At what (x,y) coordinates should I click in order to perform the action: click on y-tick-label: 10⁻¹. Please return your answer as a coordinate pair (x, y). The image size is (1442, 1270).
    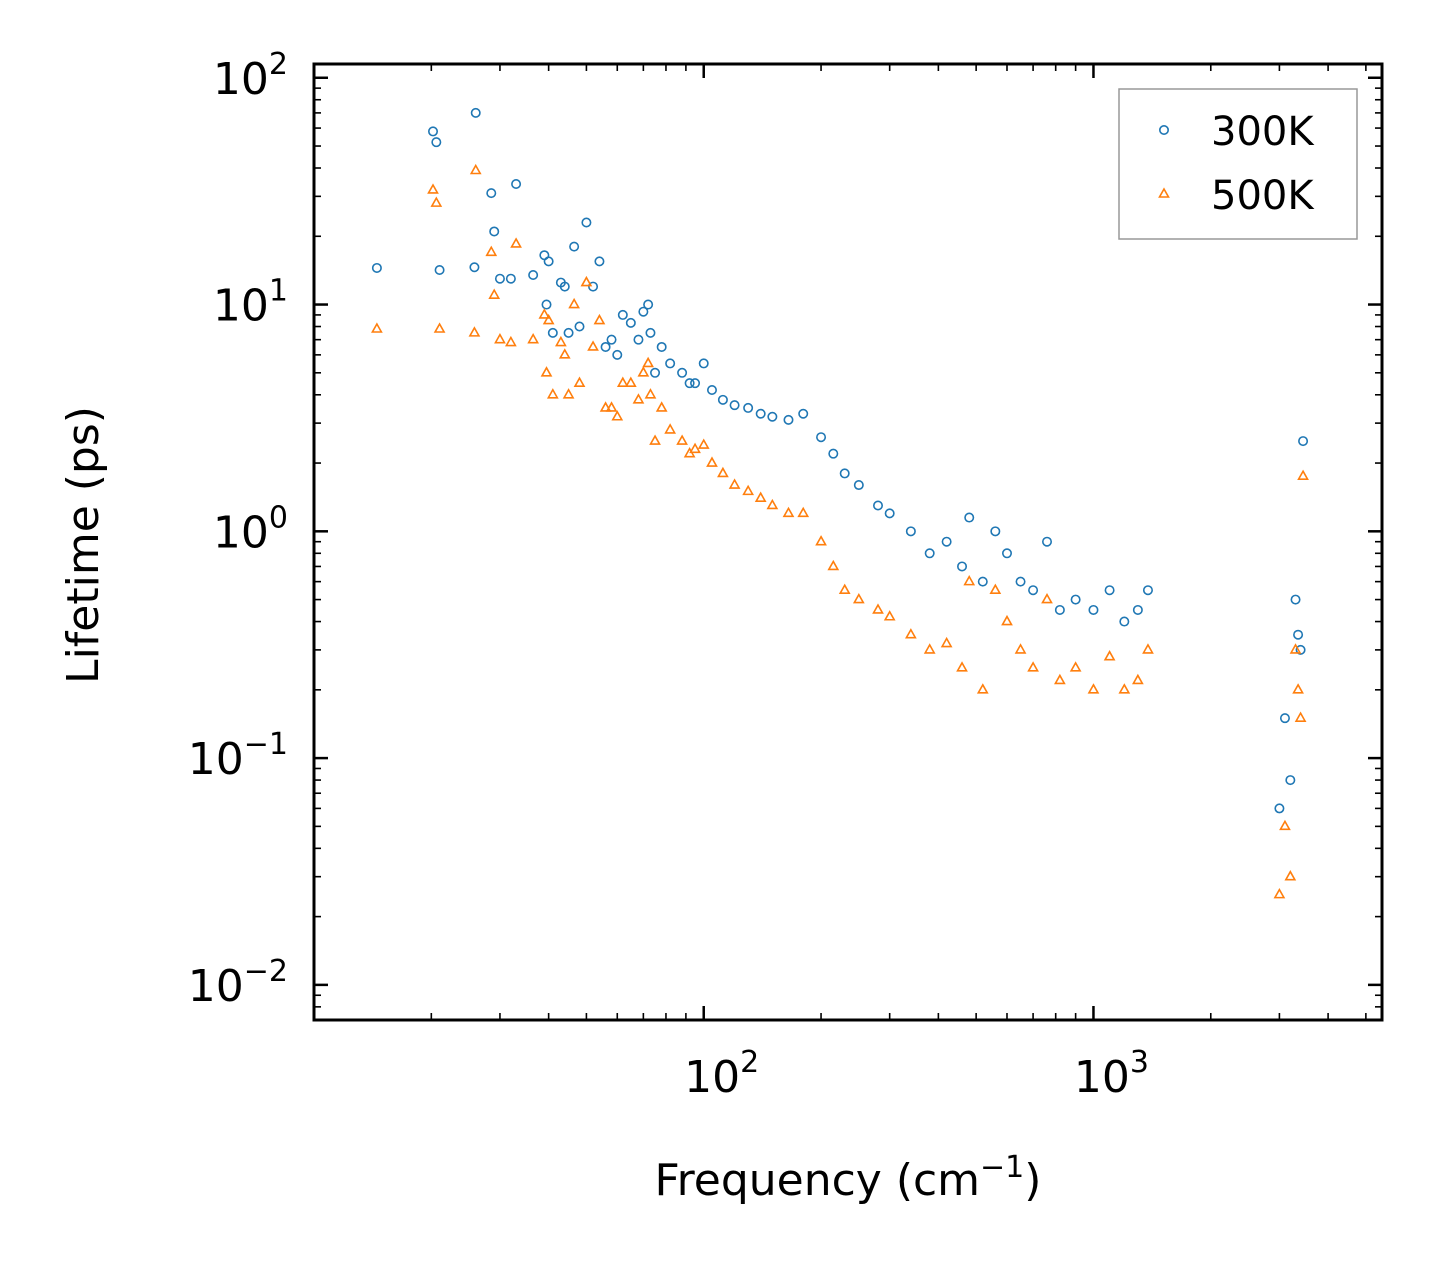
    Looking at the image, I should click on (238, 756).